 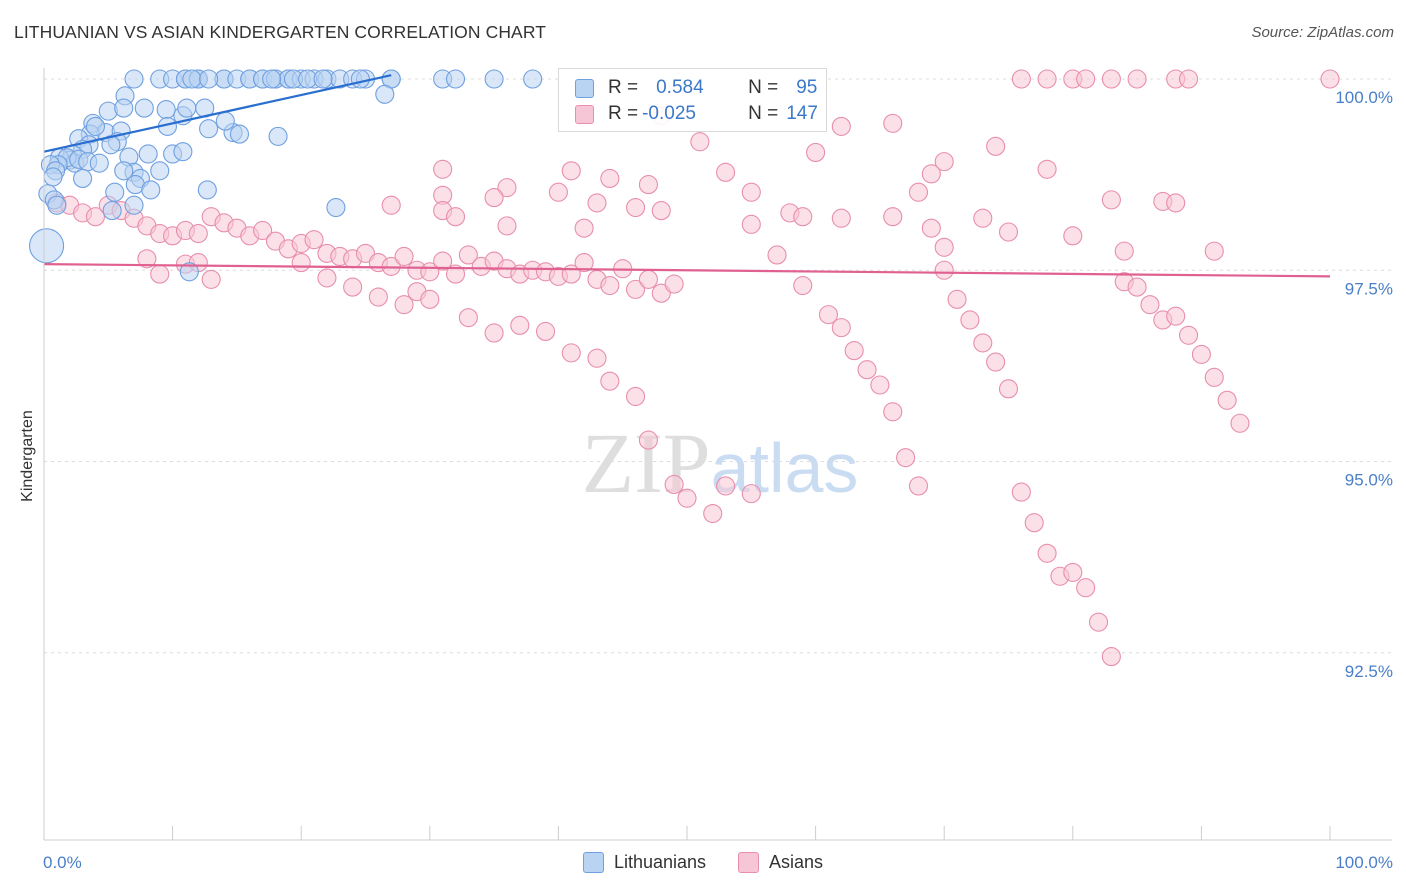 I want to click on y-tick-label: 95.0%, so click(x=1369, y=480).